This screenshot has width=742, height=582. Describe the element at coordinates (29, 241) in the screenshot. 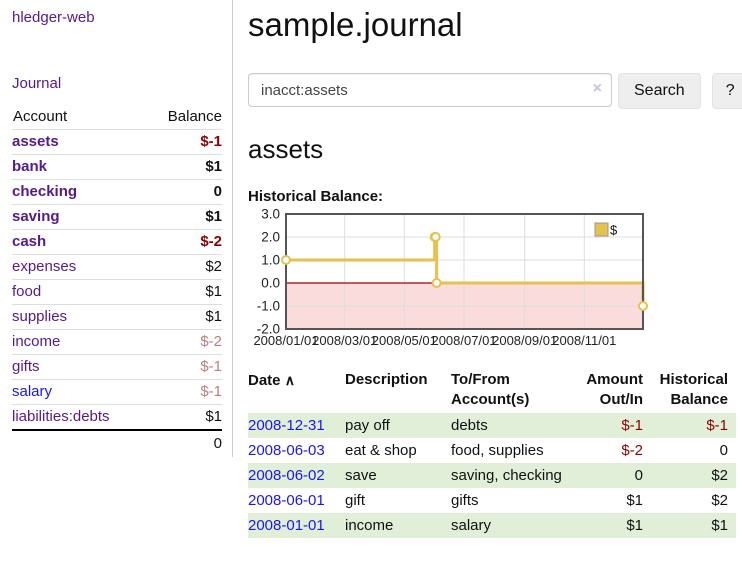

I see `account-link-cash: cash` at that location.